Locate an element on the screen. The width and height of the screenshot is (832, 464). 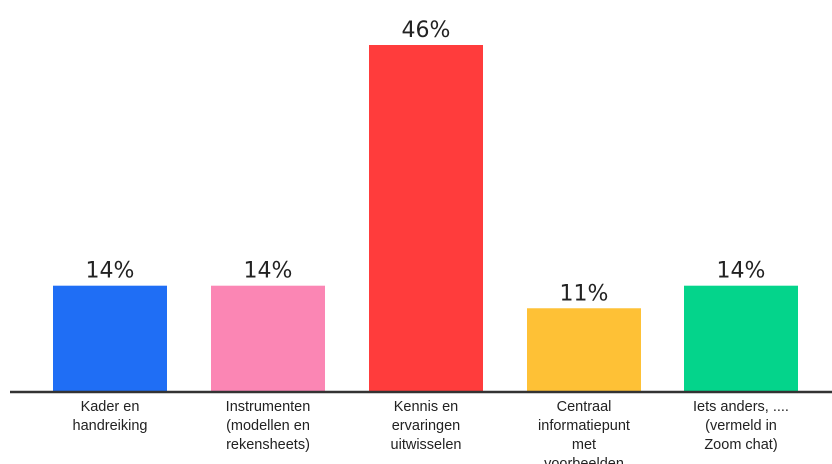
category-label-line: (modellen en is located at coordinates (268, 426).